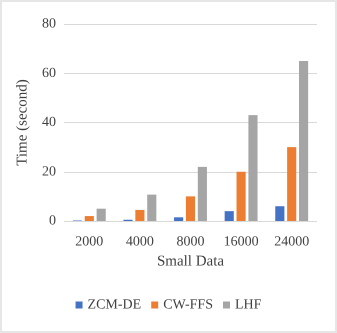 The height and width of the screenshot is (333, 337). Describe the element at coordinates (140, 242) in the screenshot. I see `x-tick-label: 4000` at that location.